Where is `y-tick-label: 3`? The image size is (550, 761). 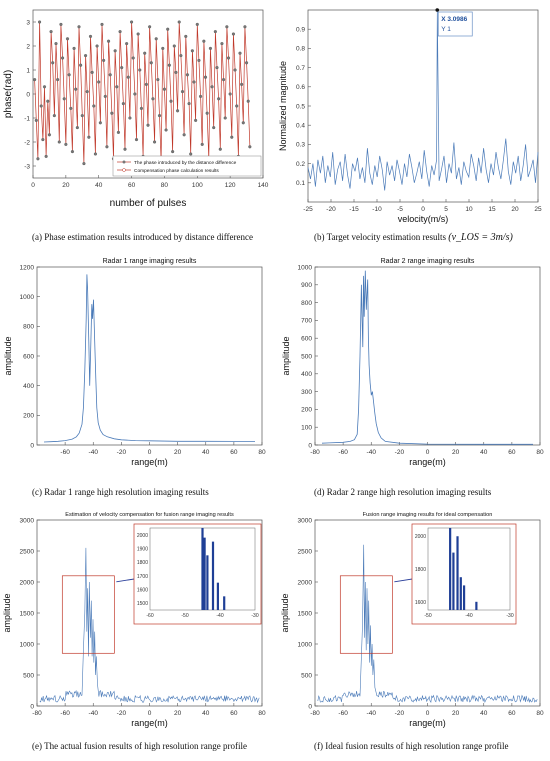 y-tick-label: 3 is located at coordinates (28, 22).